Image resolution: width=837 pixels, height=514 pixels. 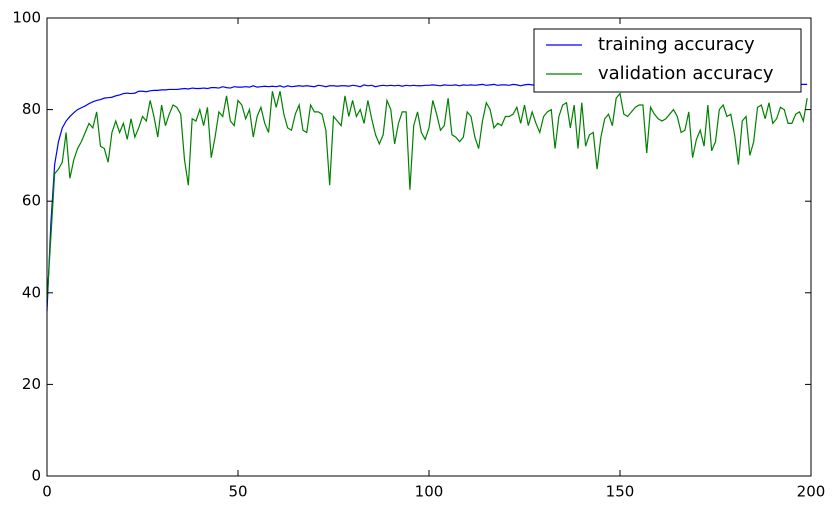 I want to click on y-tick-label: 40, so click(x=31, y=292).